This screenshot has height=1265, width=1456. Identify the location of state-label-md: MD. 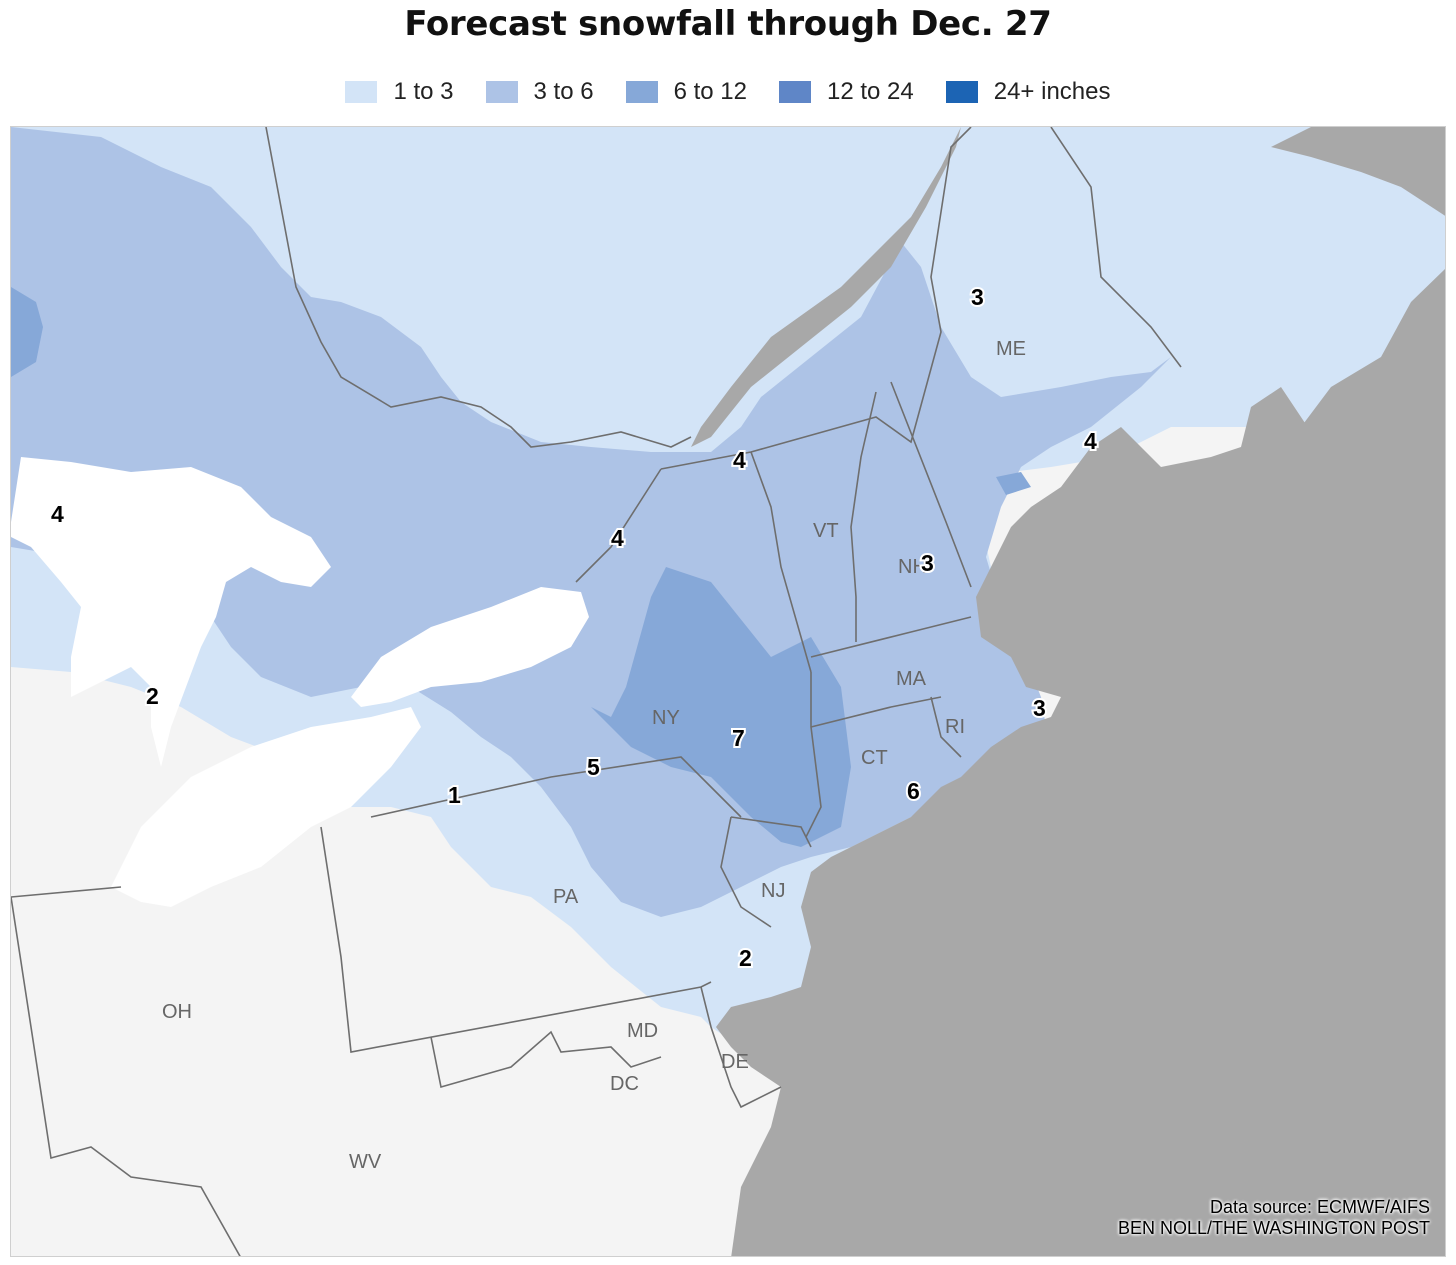
(642, 1031).